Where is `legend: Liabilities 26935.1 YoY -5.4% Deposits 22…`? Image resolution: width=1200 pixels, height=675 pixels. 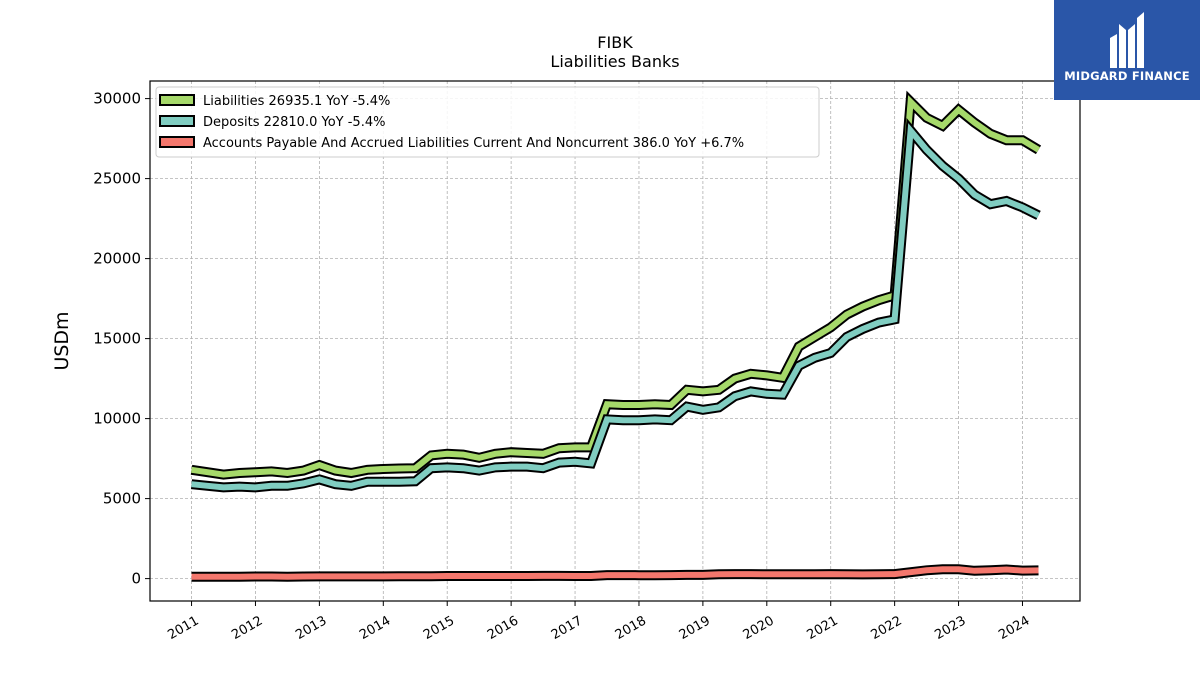 legend: Liabilities 26935.1 YoY -5.4% Deposits 22… is located at coordinates (487, 122).